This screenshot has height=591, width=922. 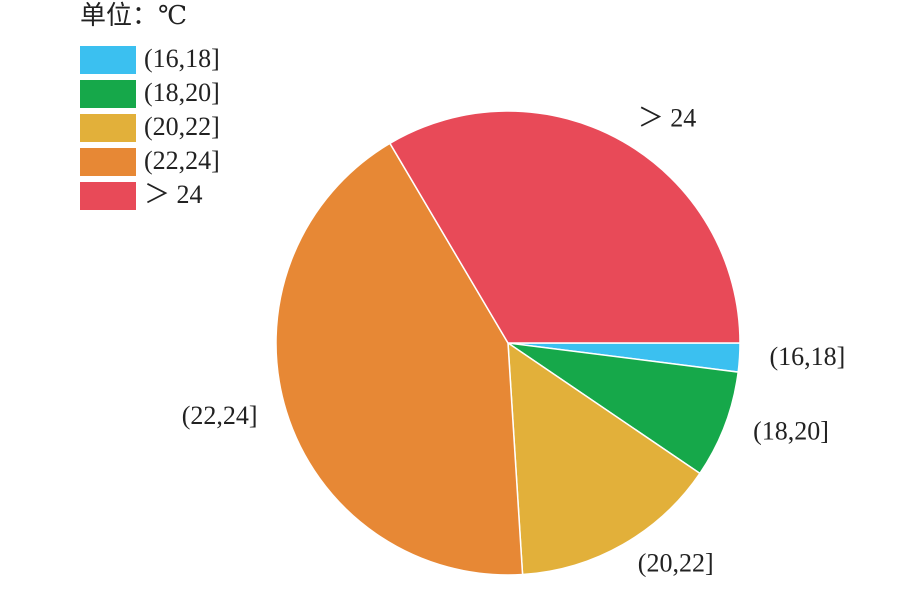 I want to click on slice-label: (20,22], so click(x=676, y=562).